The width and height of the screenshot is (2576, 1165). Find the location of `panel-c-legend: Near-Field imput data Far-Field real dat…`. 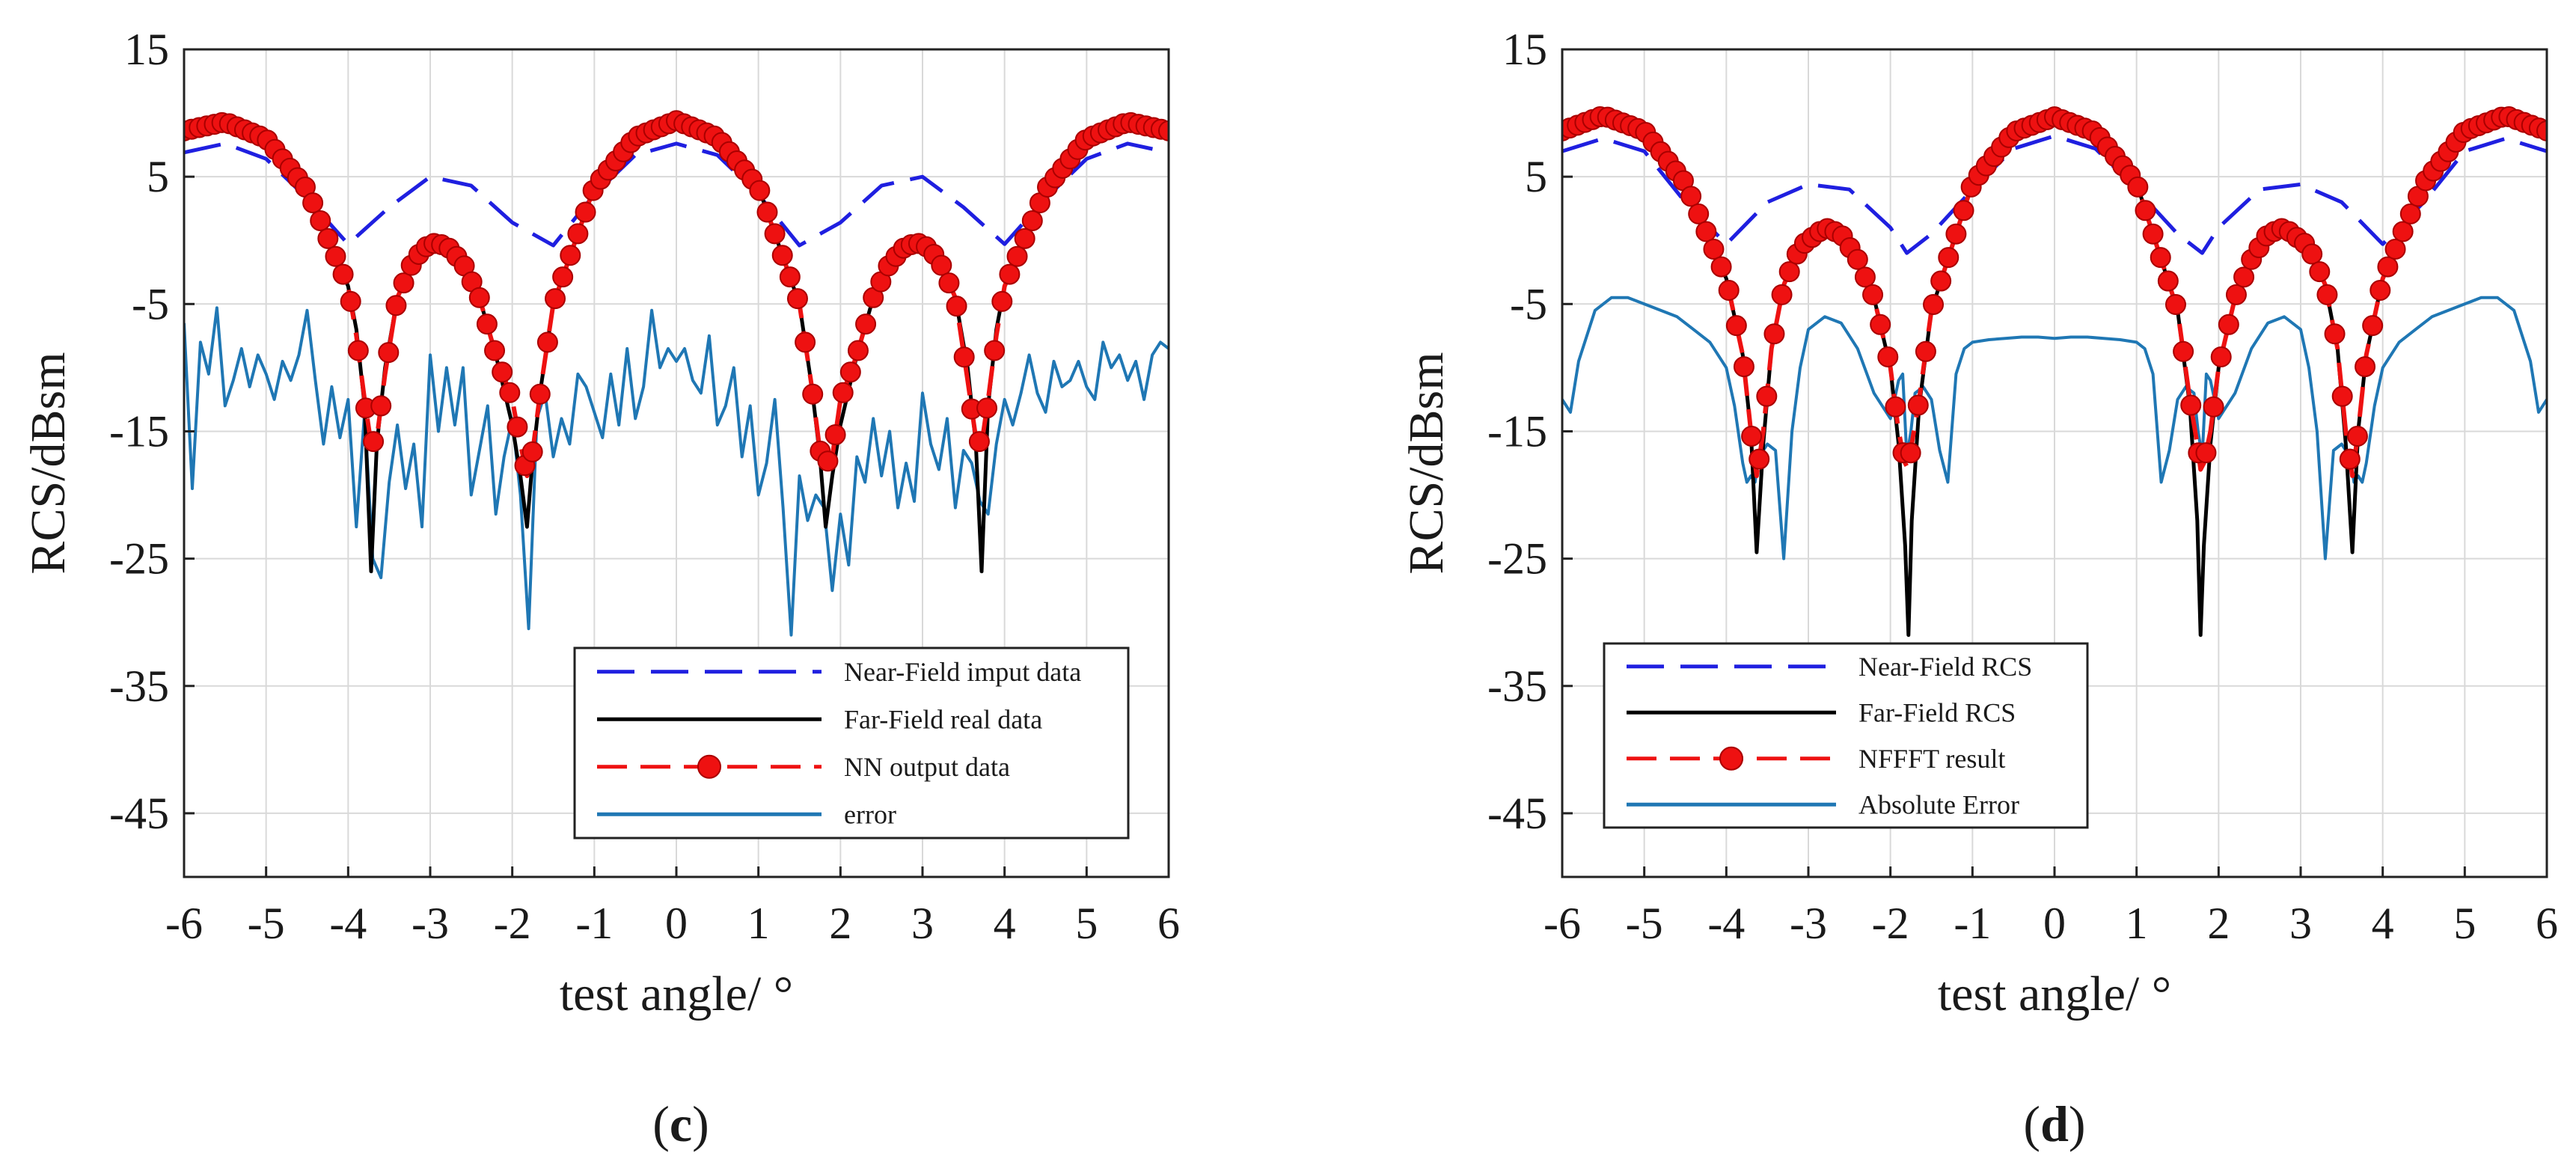

panel-c-legend: Near-Field imput data Far-Field real dat… is located at coordinates (851, 743).